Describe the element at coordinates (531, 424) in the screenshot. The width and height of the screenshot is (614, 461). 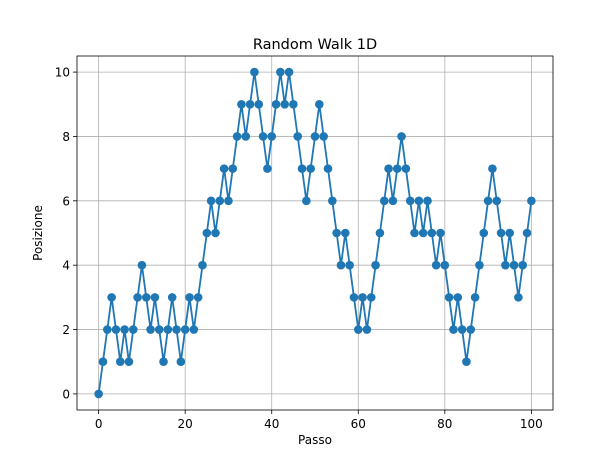
I see `x-tick-label: 100` at that location.